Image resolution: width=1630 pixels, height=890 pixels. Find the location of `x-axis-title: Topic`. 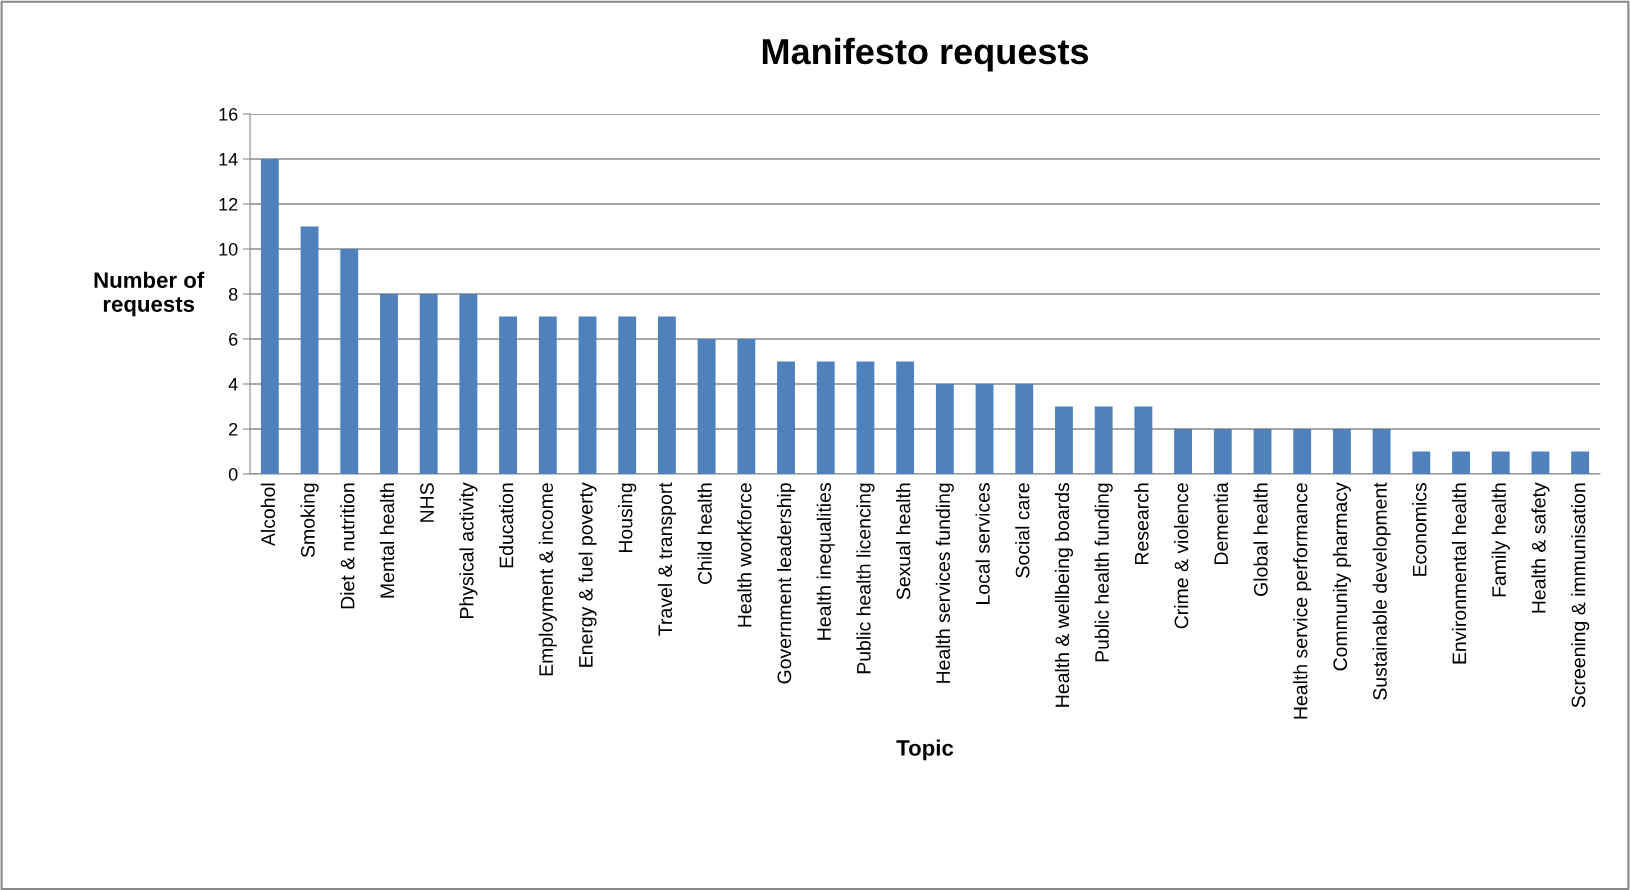

x-axis-title: Topic is located at coordinates (925, 750).